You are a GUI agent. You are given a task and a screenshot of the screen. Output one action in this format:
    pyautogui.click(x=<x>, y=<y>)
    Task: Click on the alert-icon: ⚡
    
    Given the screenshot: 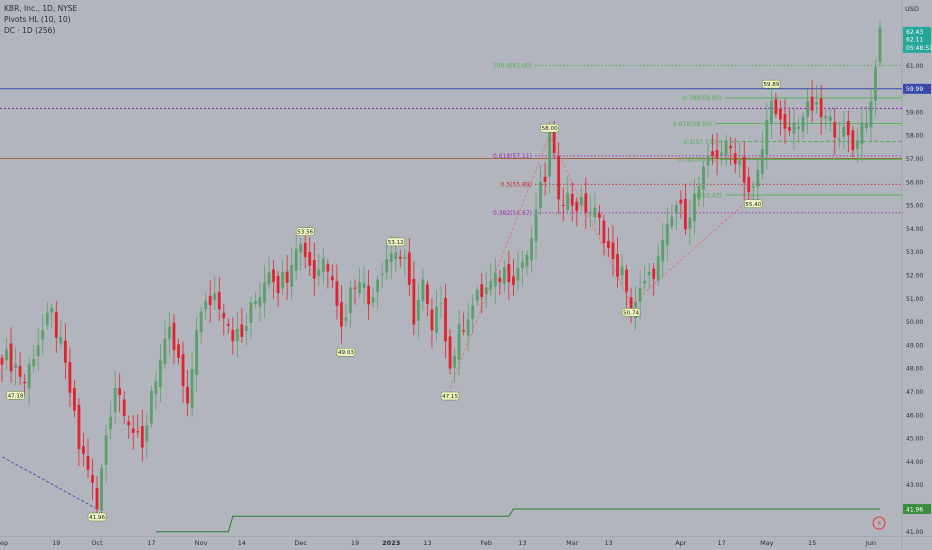 What is the action you would take?
    pyautogui.click(x=879, y=523)
    